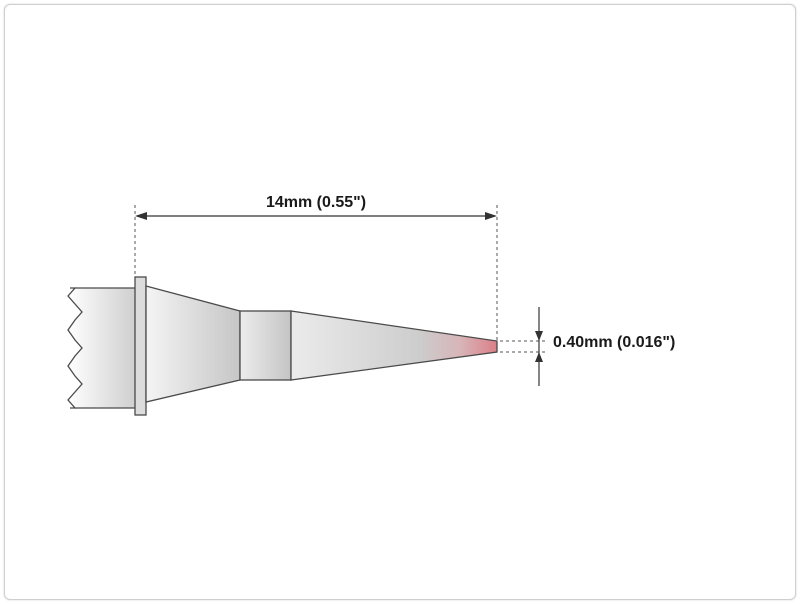  I want to click on length-dimension, so click(316, 273).